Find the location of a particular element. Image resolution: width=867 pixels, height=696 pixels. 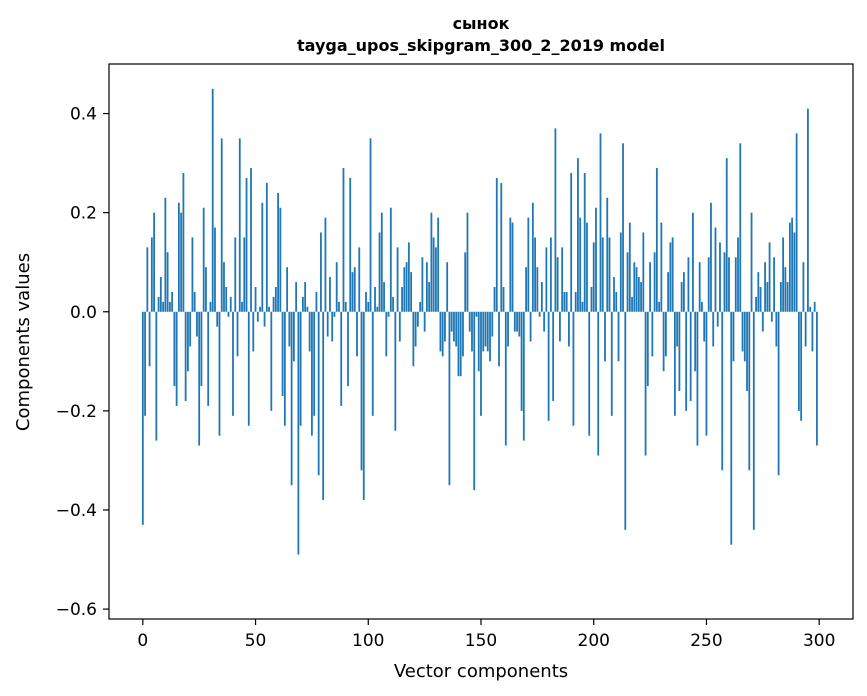

y-tick-label: 0.2 is located at coordinates (83, 214).